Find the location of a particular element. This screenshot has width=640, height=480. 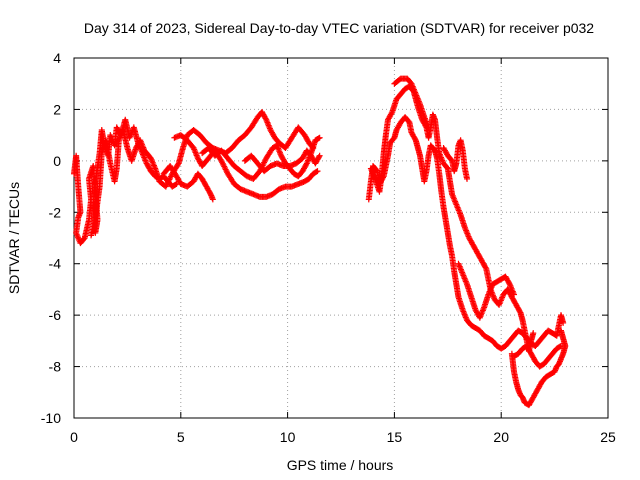

x-tick-label: 10 is located at coordinates (288, 437).